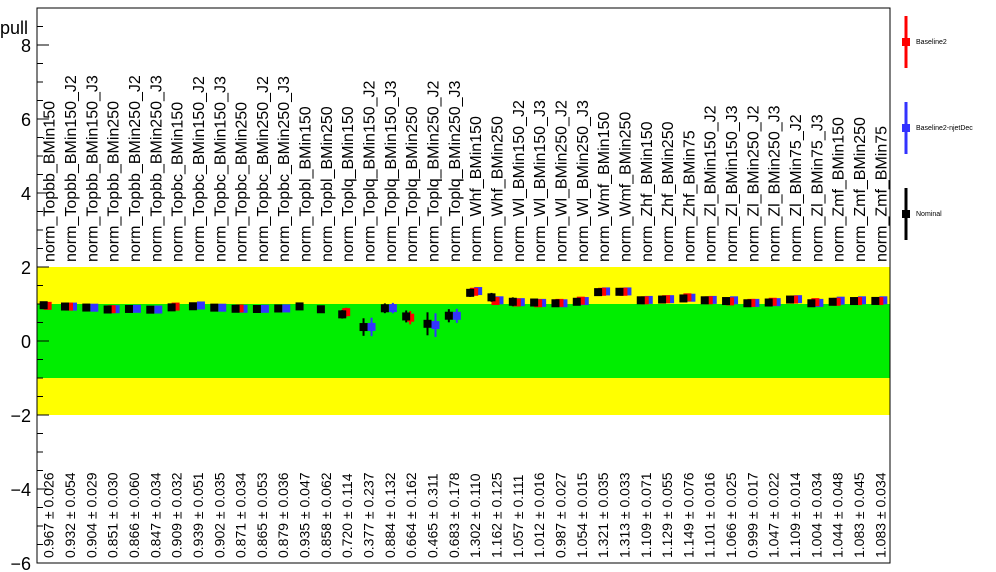  I want to click on category-label: norm_Topbb_BMin150, so click(50, 181).